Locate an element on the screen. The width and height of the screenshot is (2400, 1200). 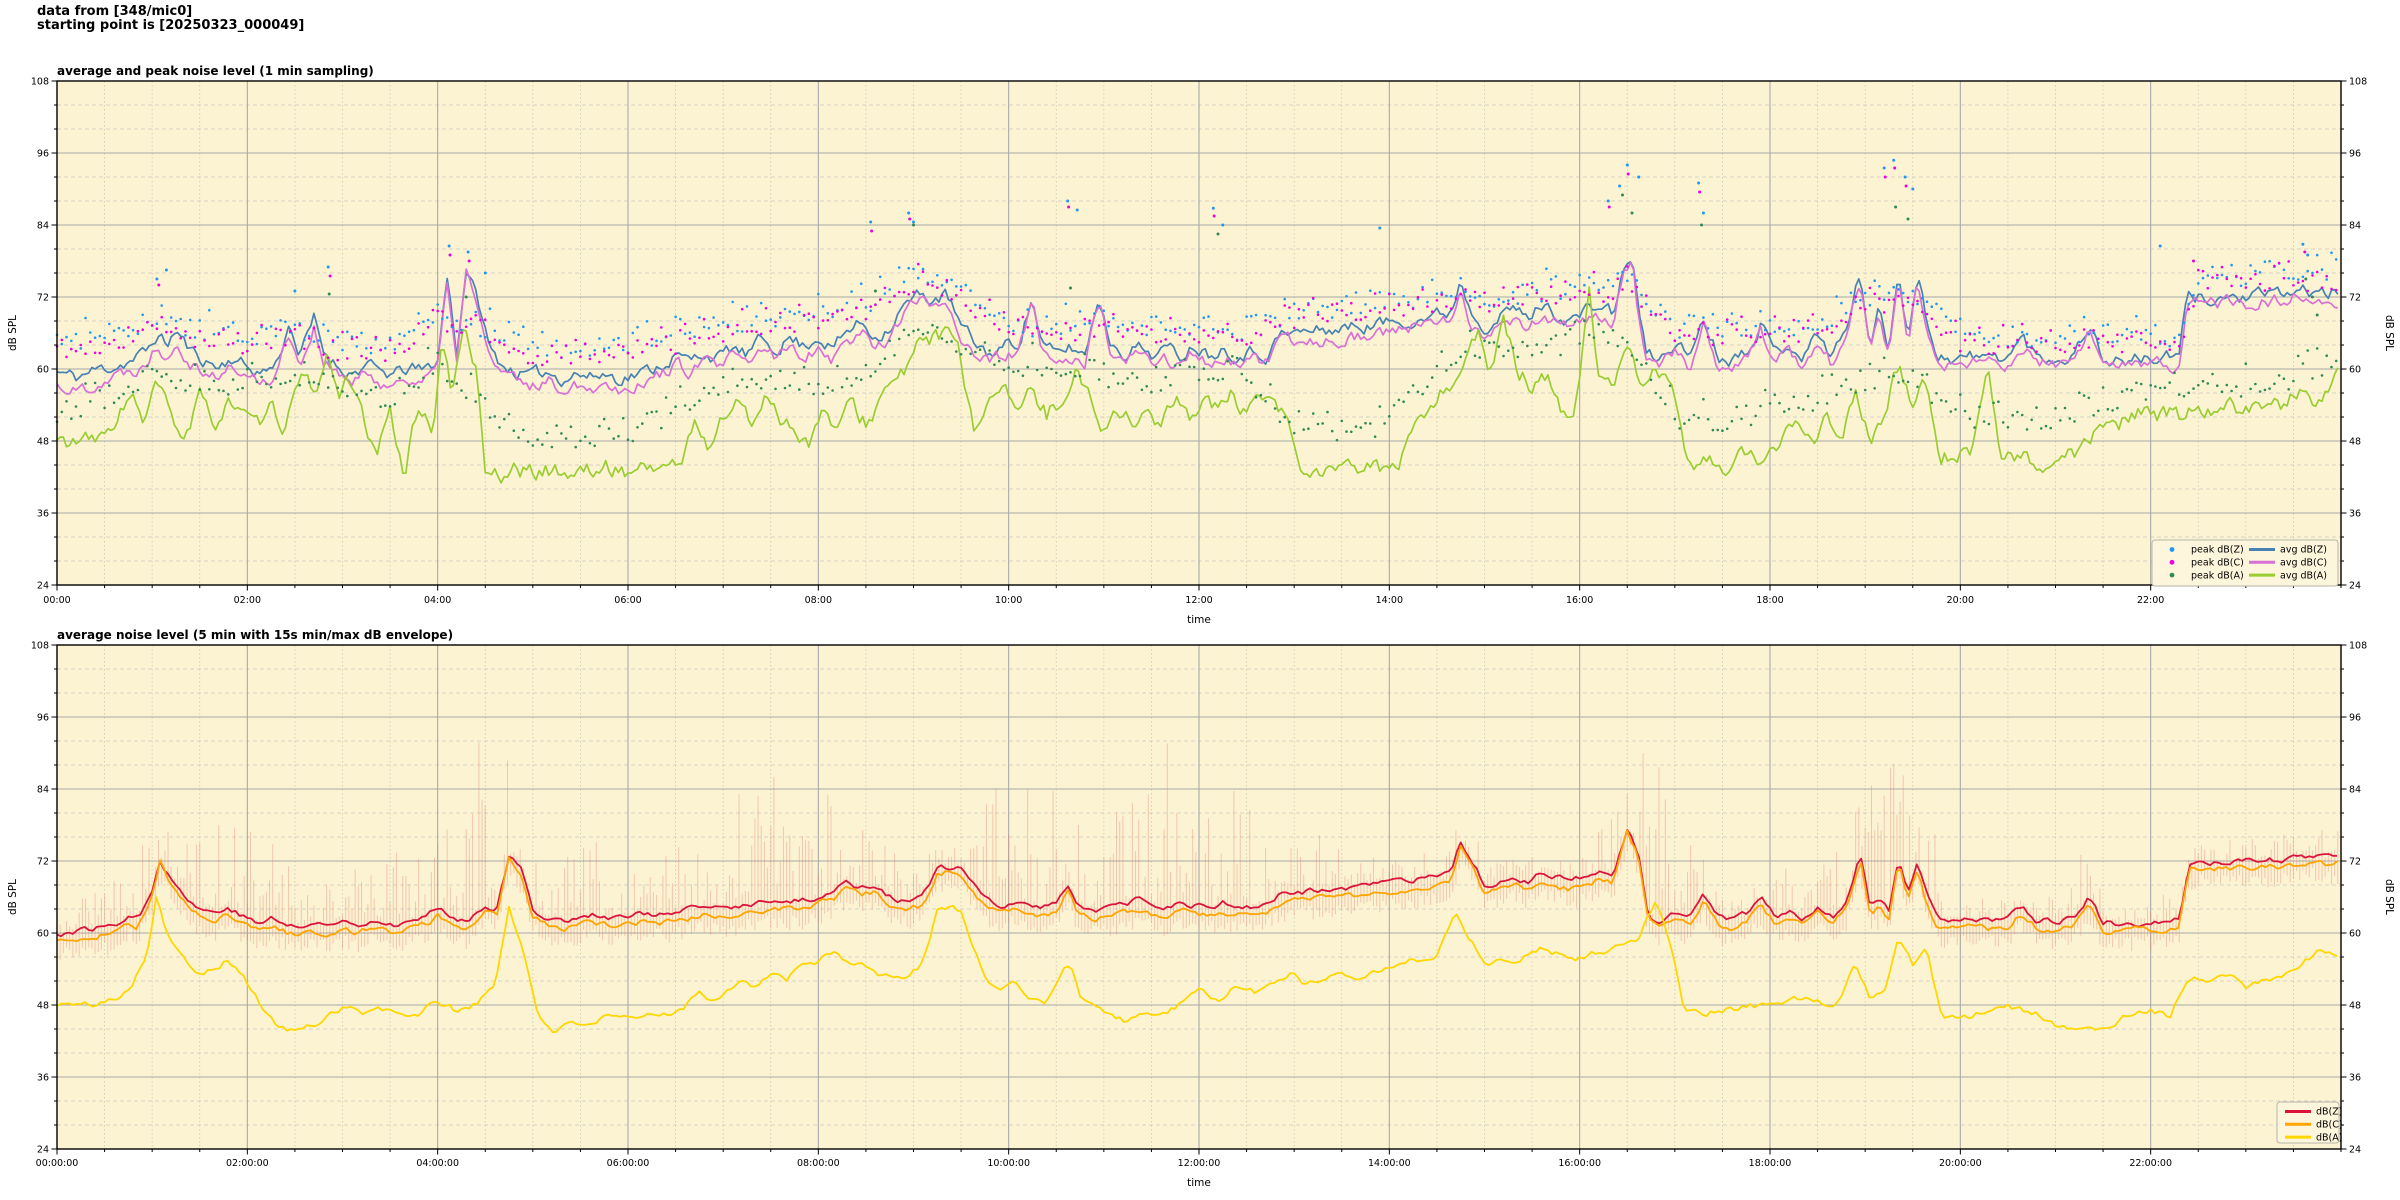
legend-label: dB(A) is located at coordinates (2329, 1137).